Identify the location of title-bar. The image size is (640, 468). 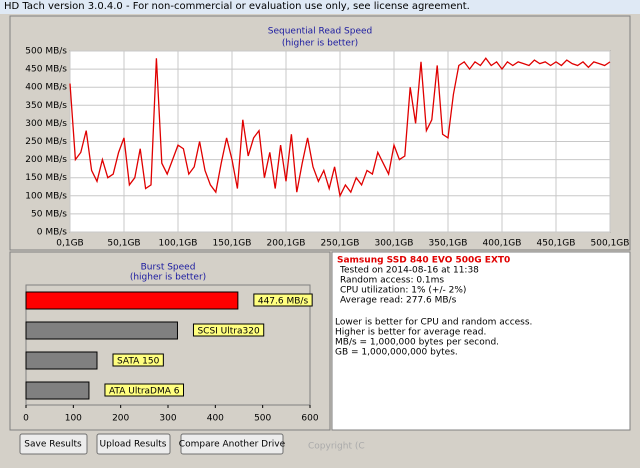
(320, 7).